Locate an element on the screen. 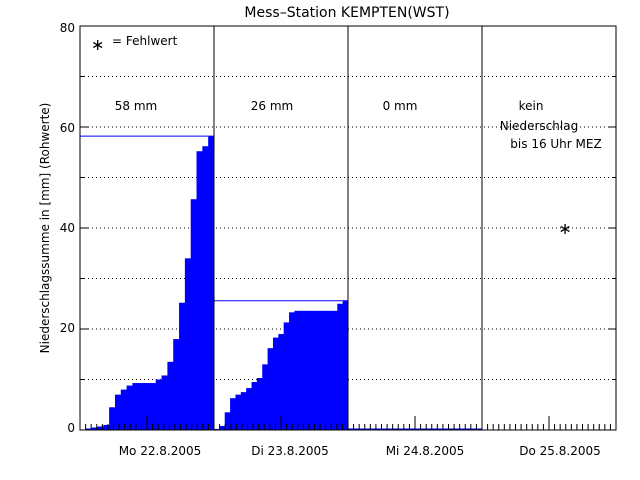  y-tick-label: 80 is located at coordinates (67, 28).